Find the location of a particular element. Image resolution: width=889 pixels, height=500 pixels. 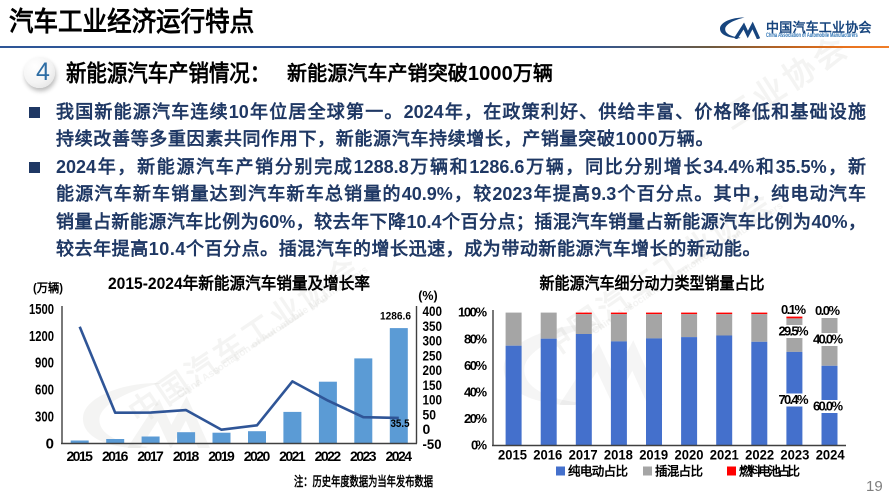

svg-text: 20% is located at coordinates (475, 418).